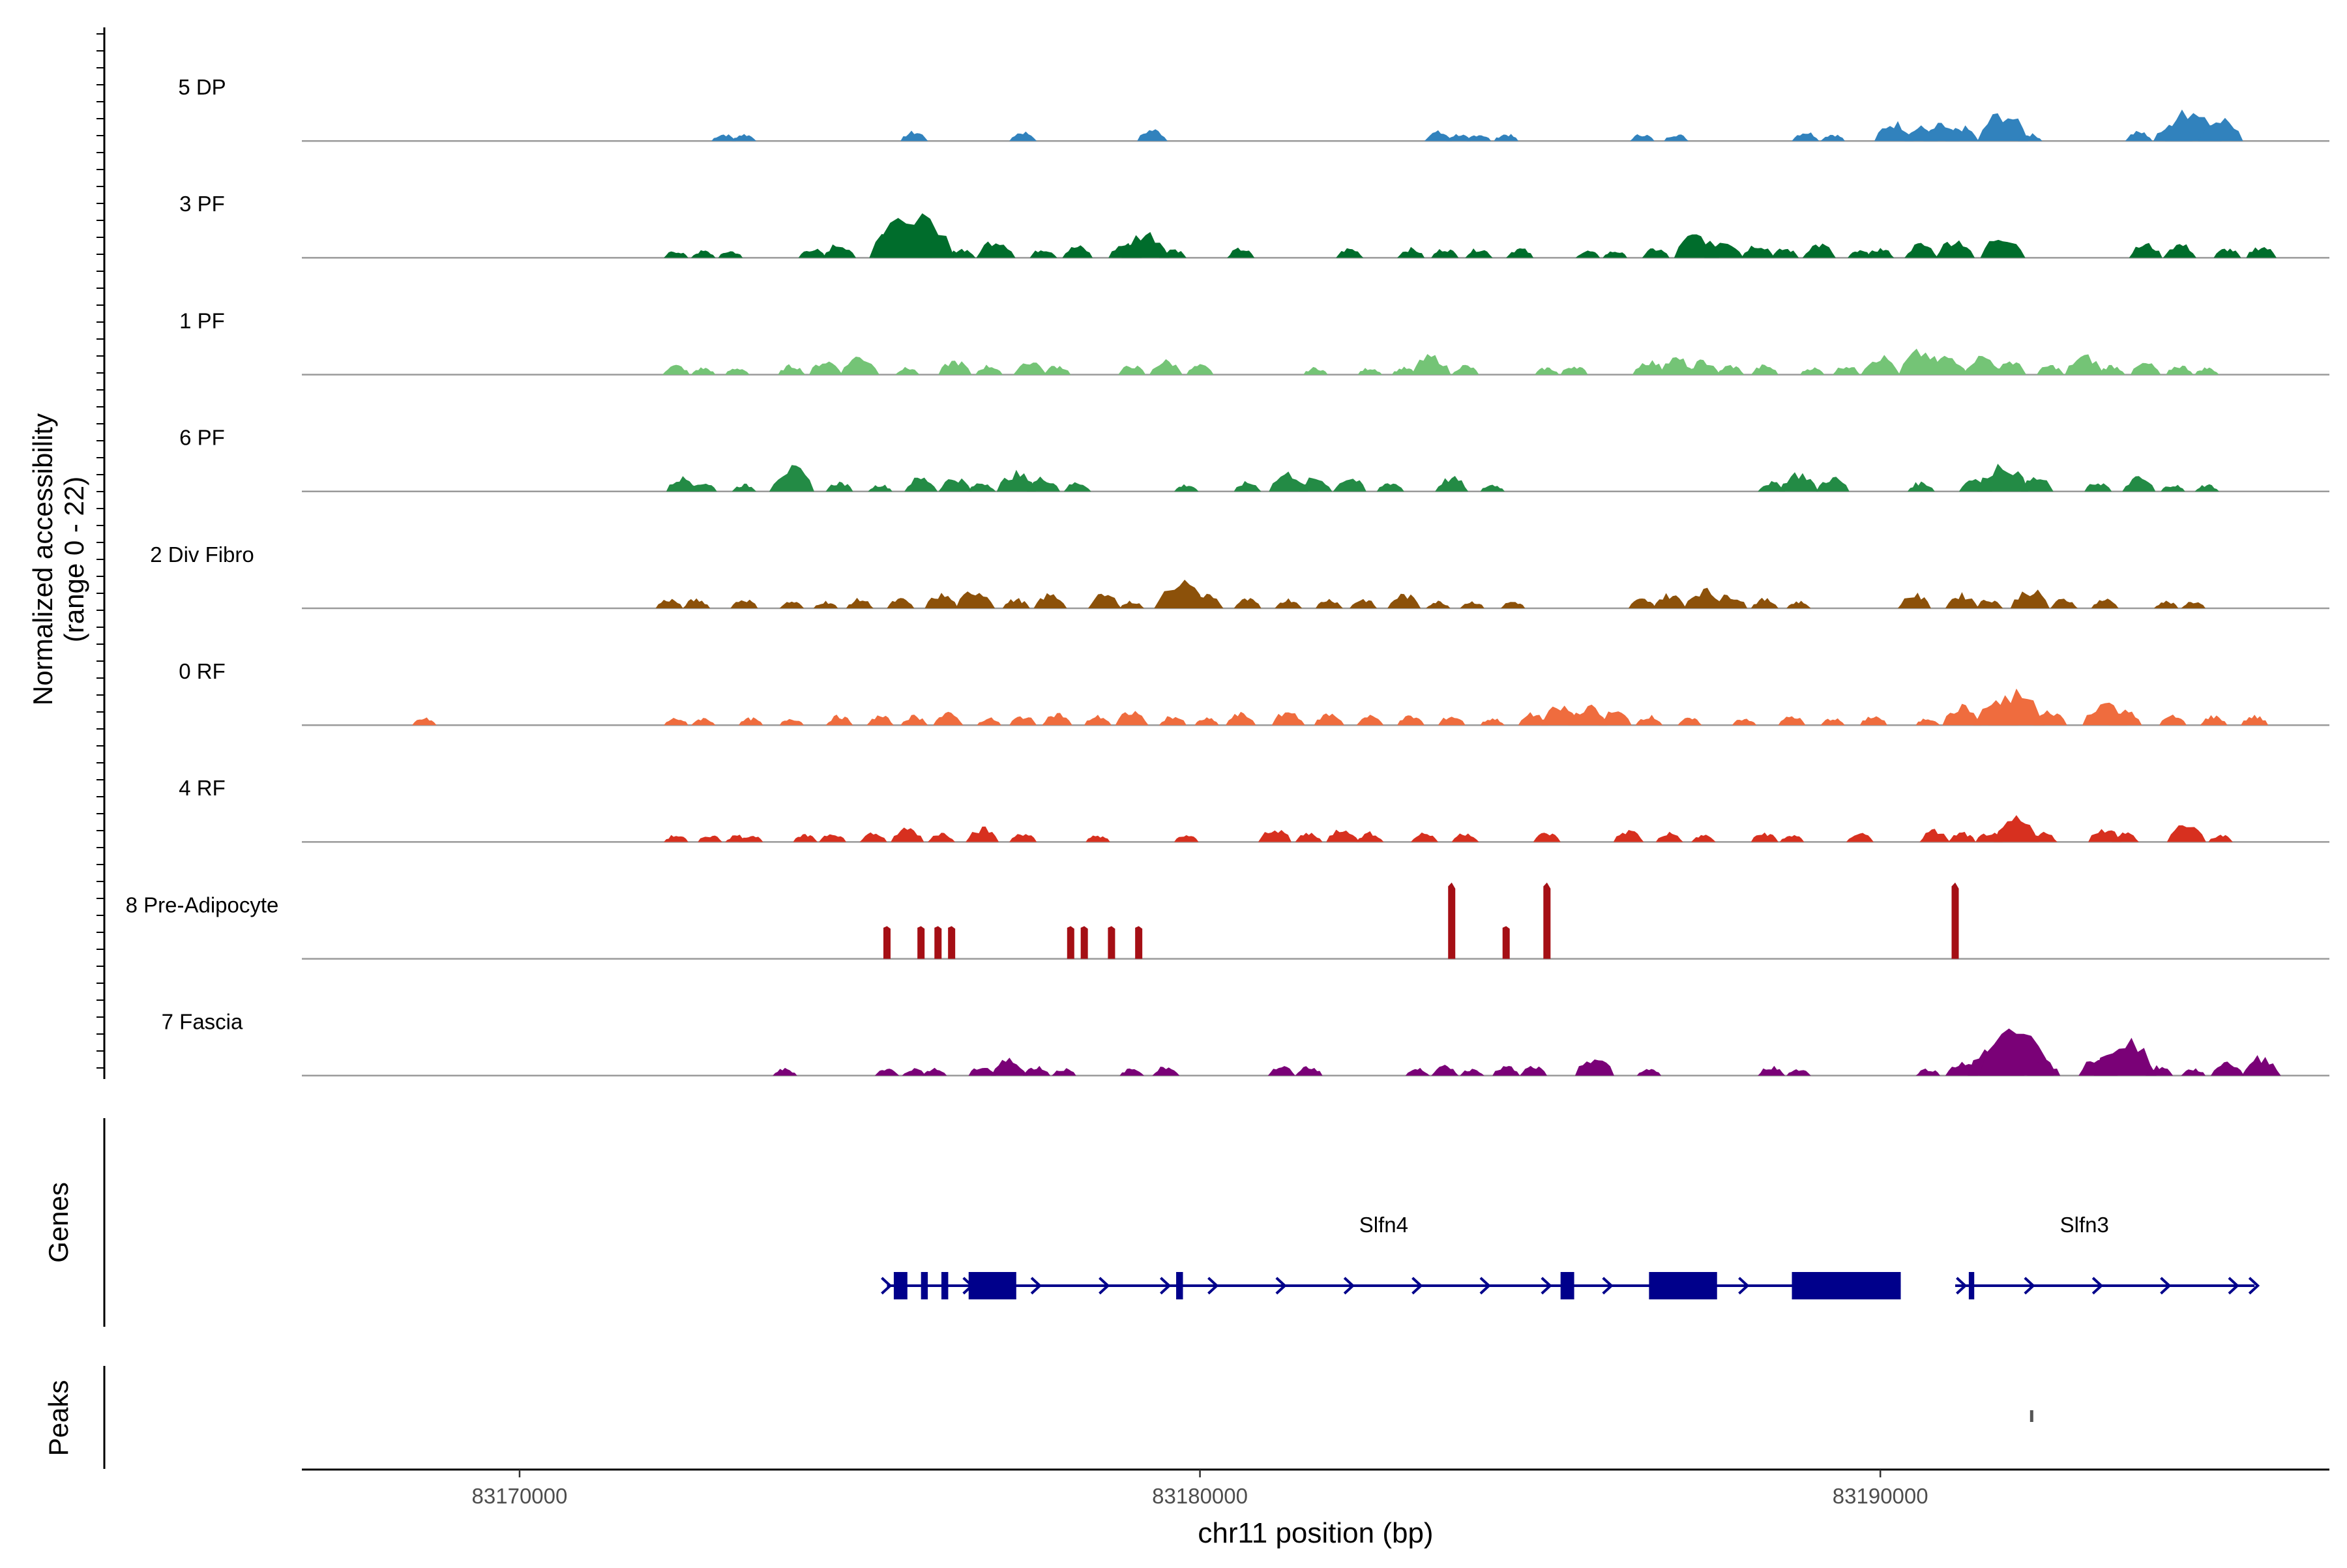 Image resolution: width=2347 pixels, height=1568 pixels. I want to click on track-8-pre-adipocyte: 8 Pre-Adipocyte, so click(1227, 921).